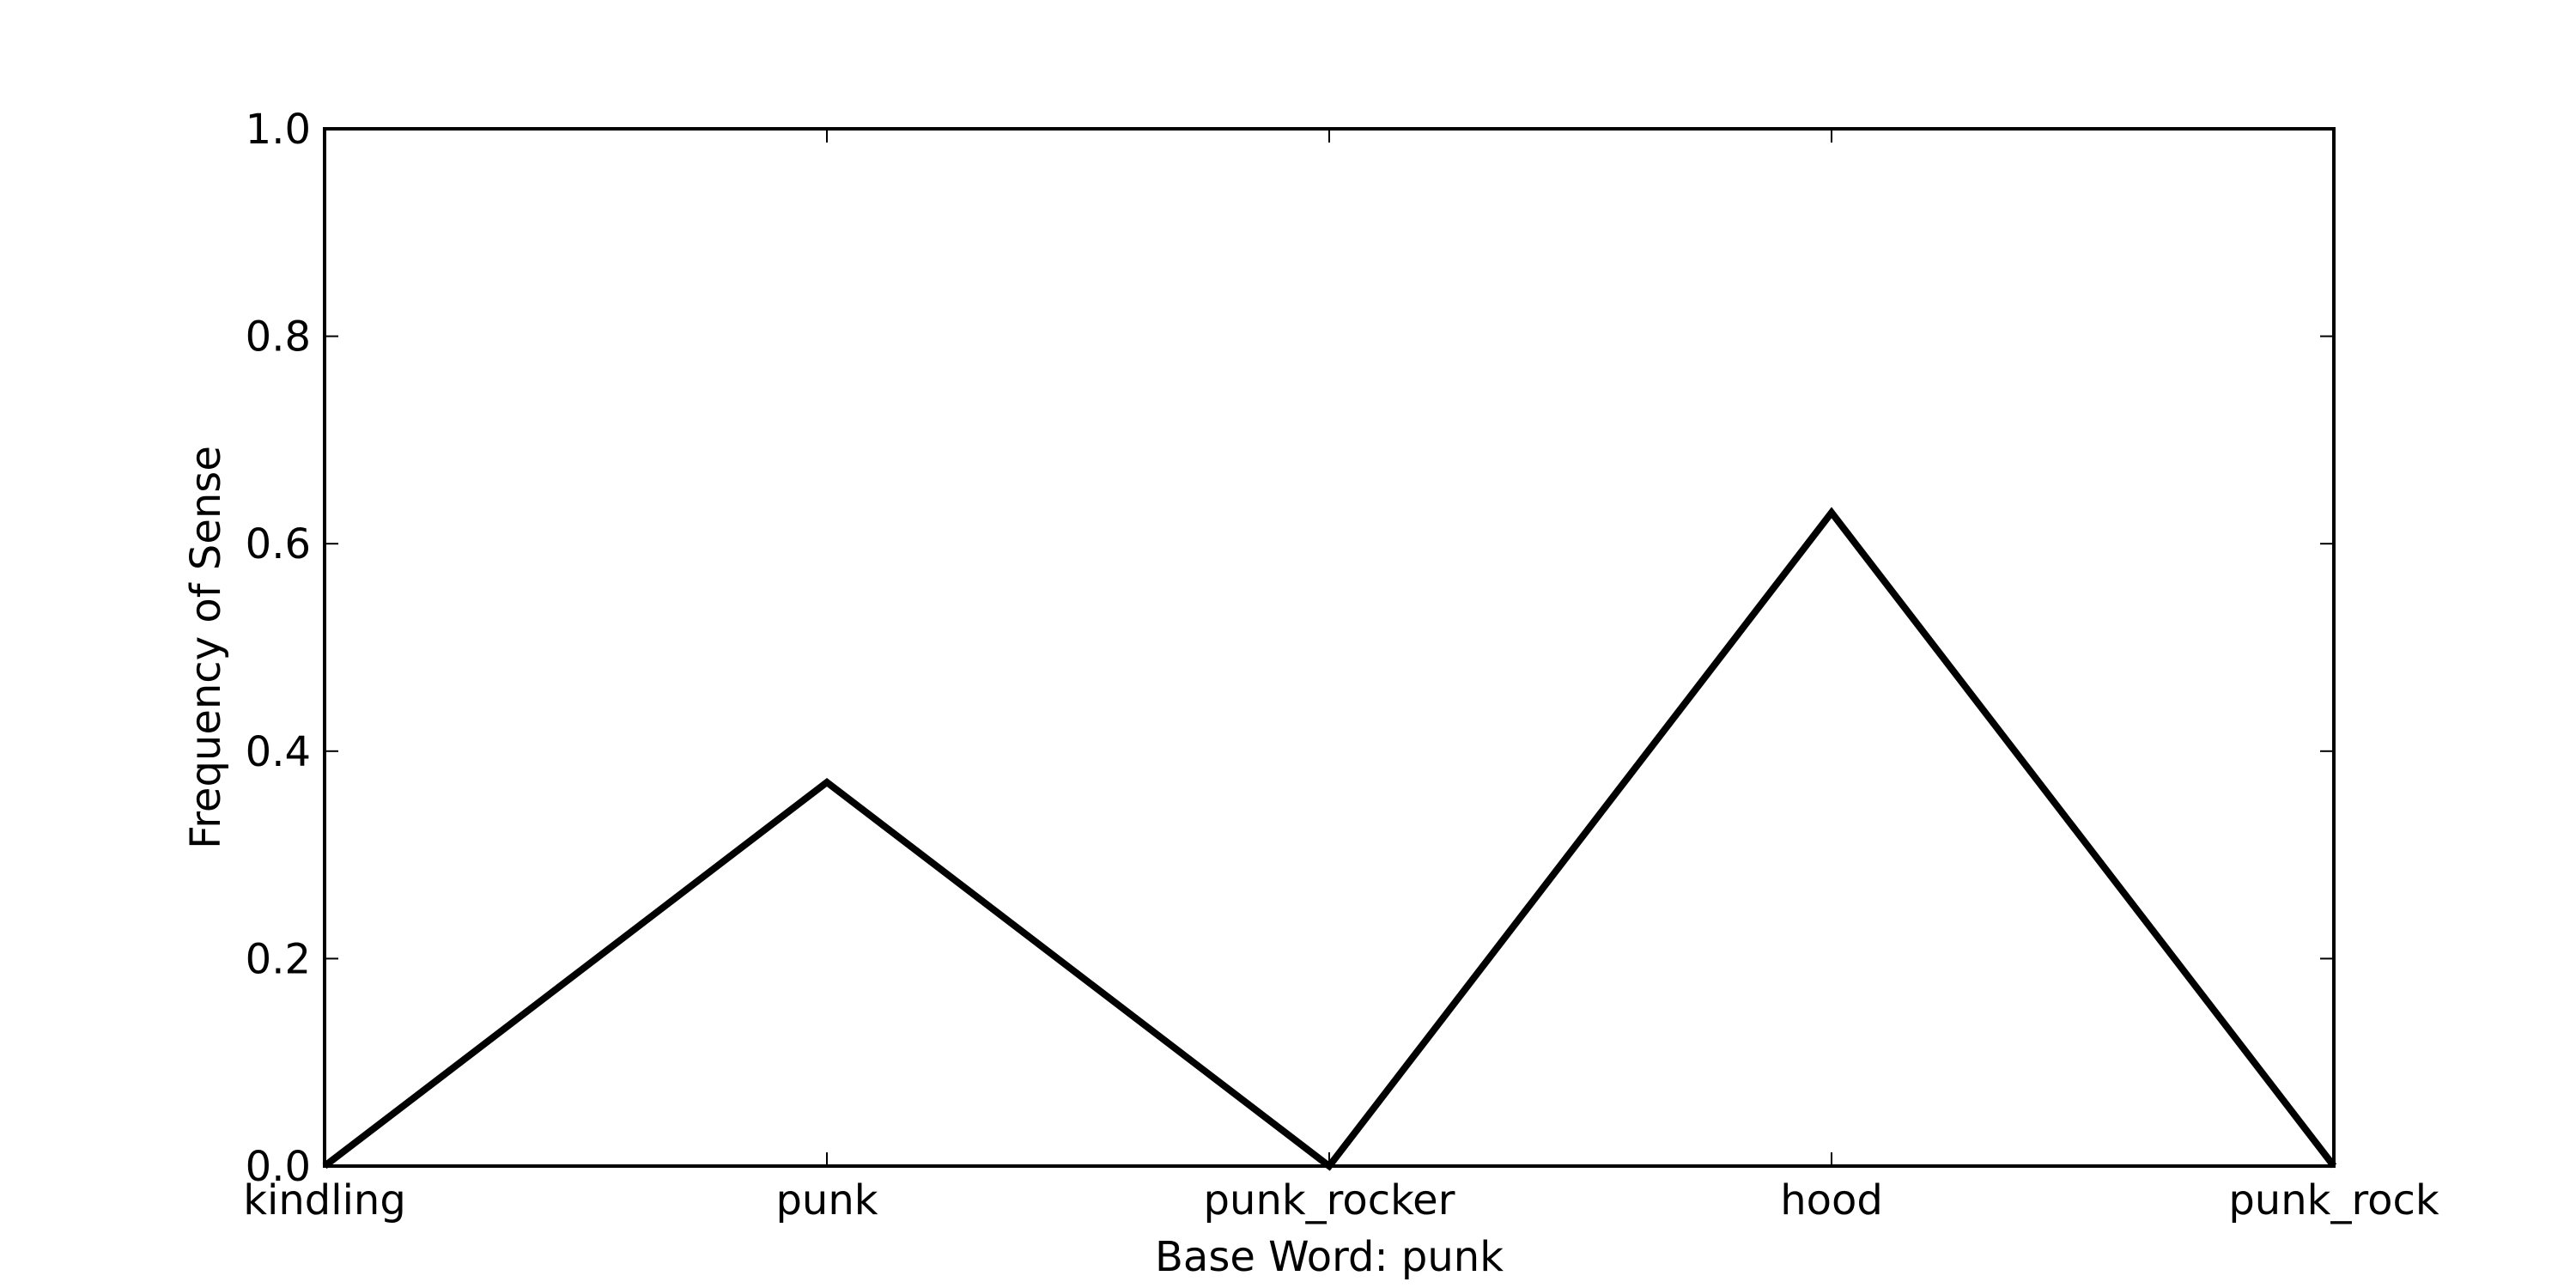 This screenshot has height=1288, width=2576. I want to click on x-tick-label: punk_rock, so click(2333, 1200).